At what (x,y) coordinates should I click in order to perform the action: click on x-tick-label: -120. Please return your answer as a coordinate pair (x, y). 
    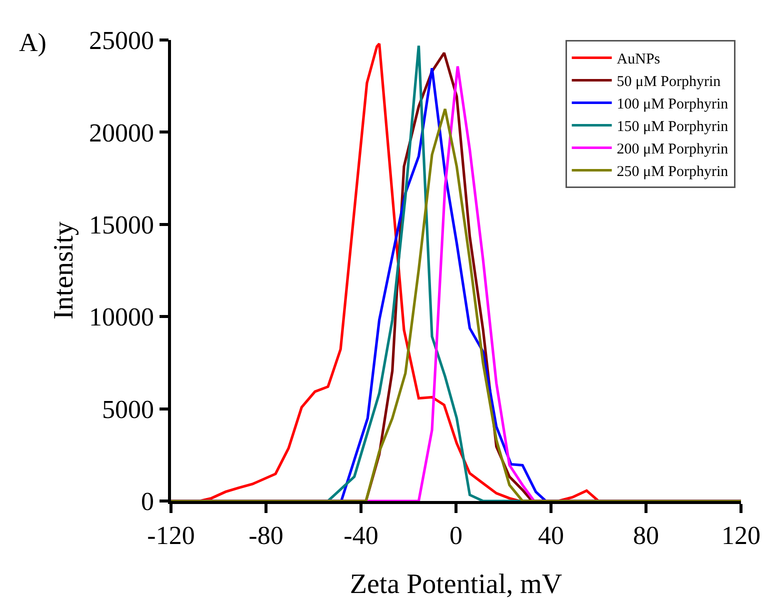
    Looking at the image, I should click on (171, 535).